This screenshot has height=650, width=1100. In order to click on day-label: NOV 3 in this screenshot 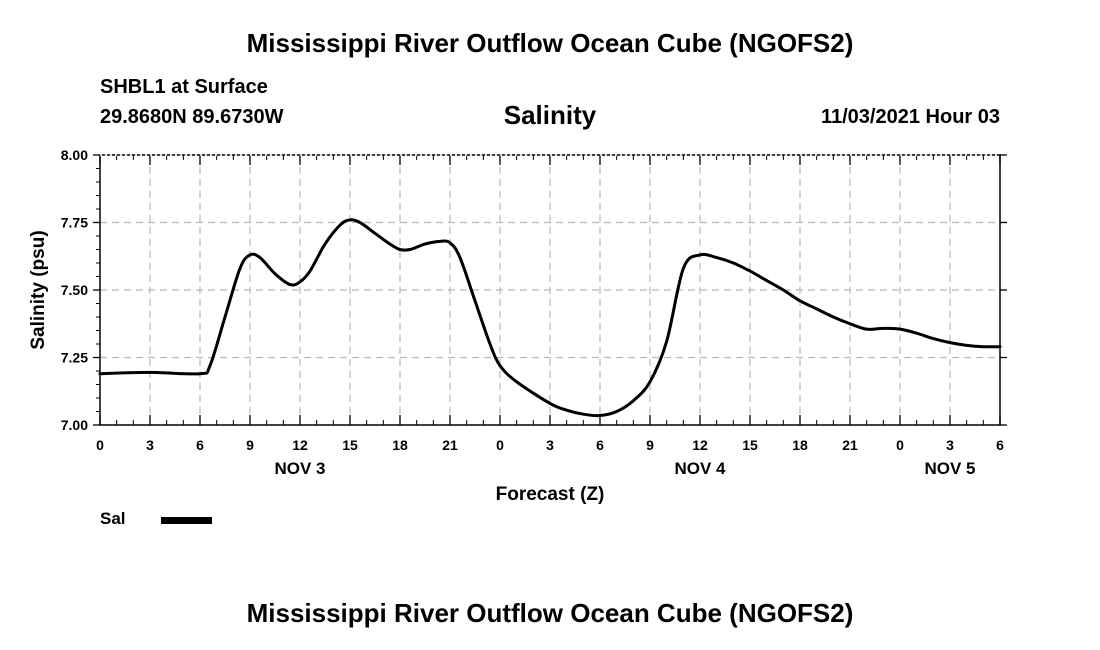, I will do `click(299, 468)`.